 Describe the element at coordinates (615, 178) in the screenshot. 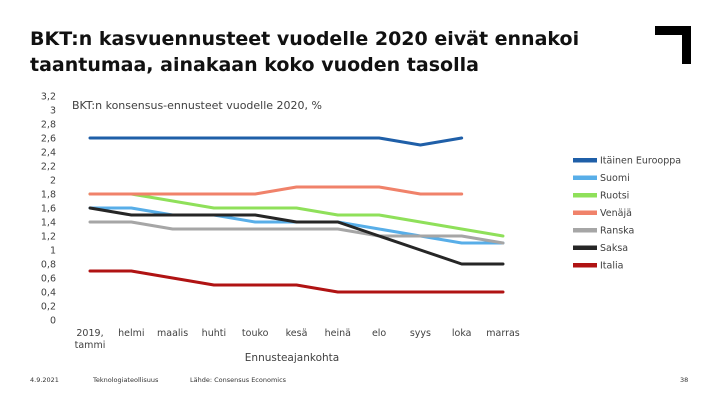

I see `legend-label: Suomi` at that location.